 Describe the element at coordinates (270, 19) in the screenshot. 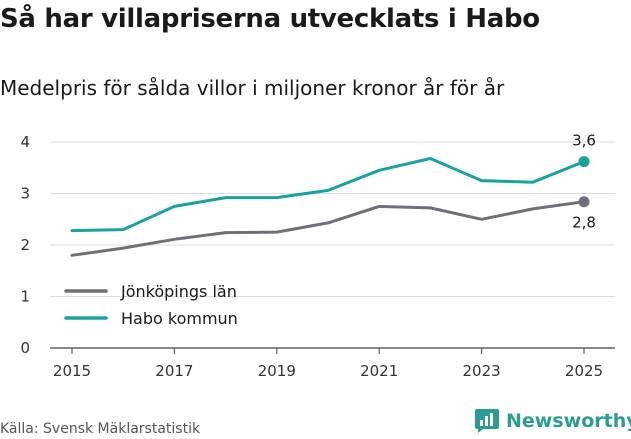

I see `chart-title: Så har villapriserna utvecklats i Habo` at that location.